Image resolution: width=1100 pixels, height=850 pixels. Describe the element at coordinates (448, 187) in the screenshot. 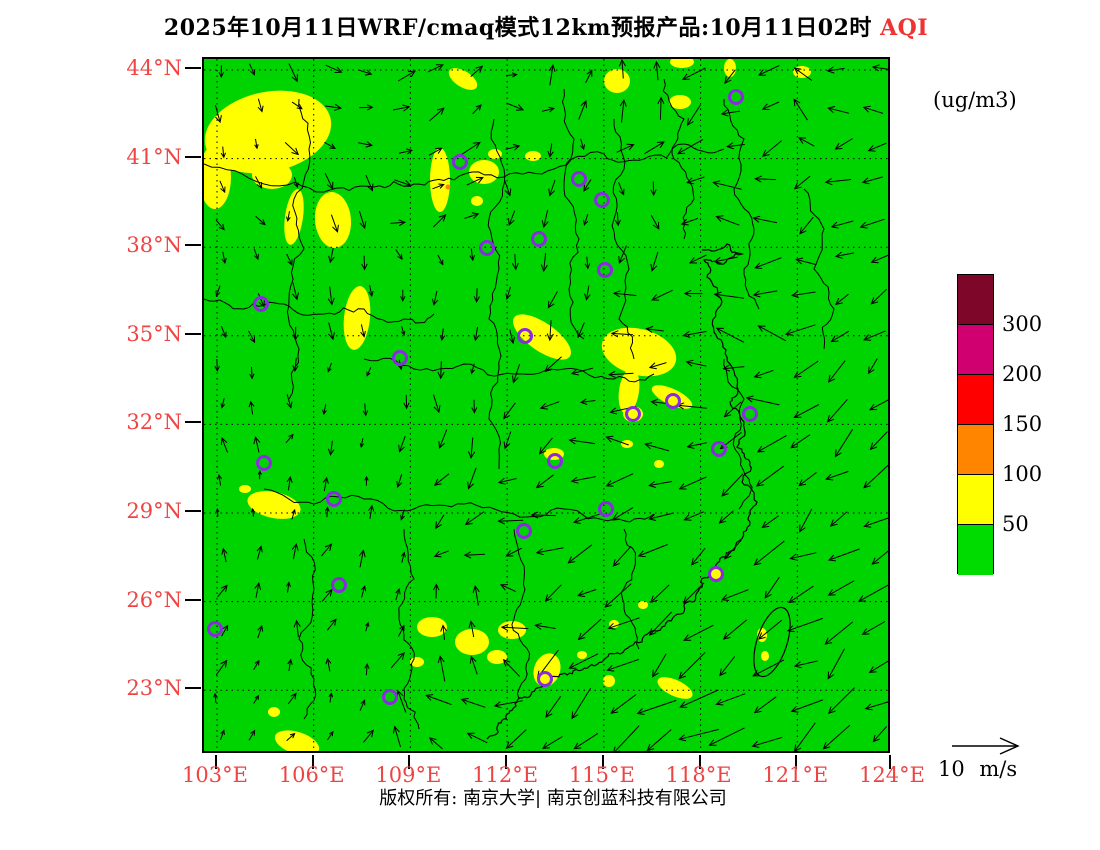

I see `aqi-orange-patch` at that location.